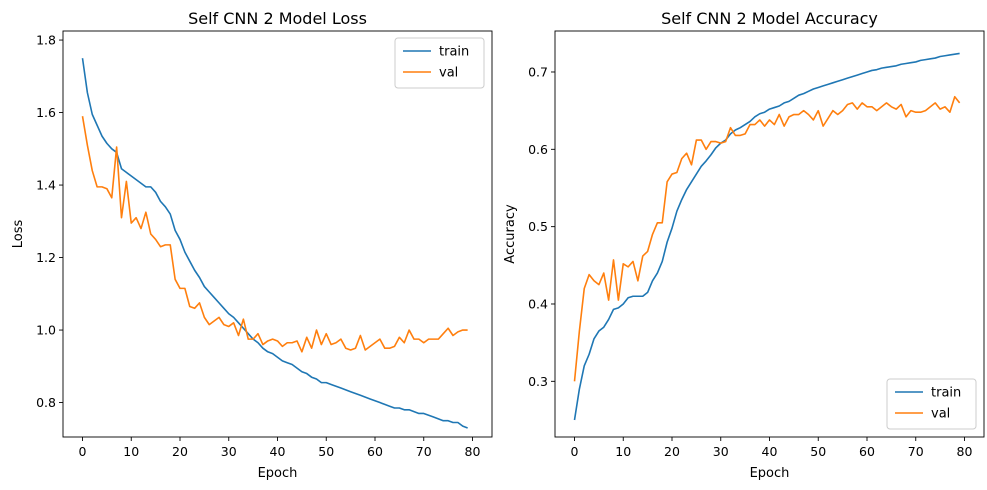  I want to click on y-axis-label: Loss, so click(18, 234).